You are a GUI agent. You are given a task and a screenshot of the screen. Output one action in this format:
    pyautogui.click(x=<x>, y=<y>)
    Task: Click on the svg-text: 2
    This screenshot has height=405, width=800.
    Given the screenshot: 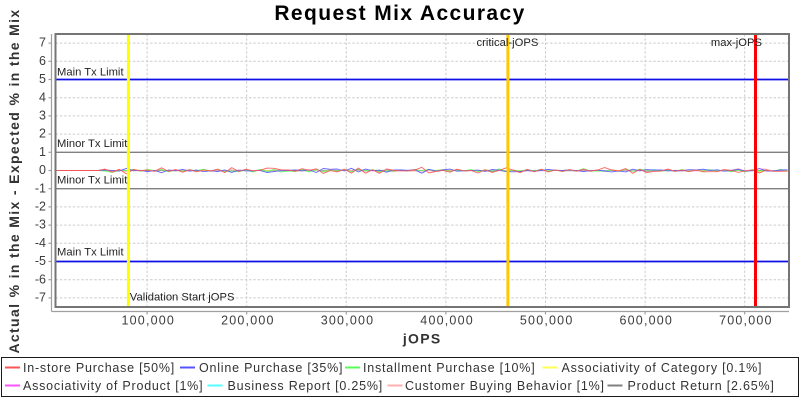 What is the action you would take?
    pyautogui.click(x=42, y=134)
    